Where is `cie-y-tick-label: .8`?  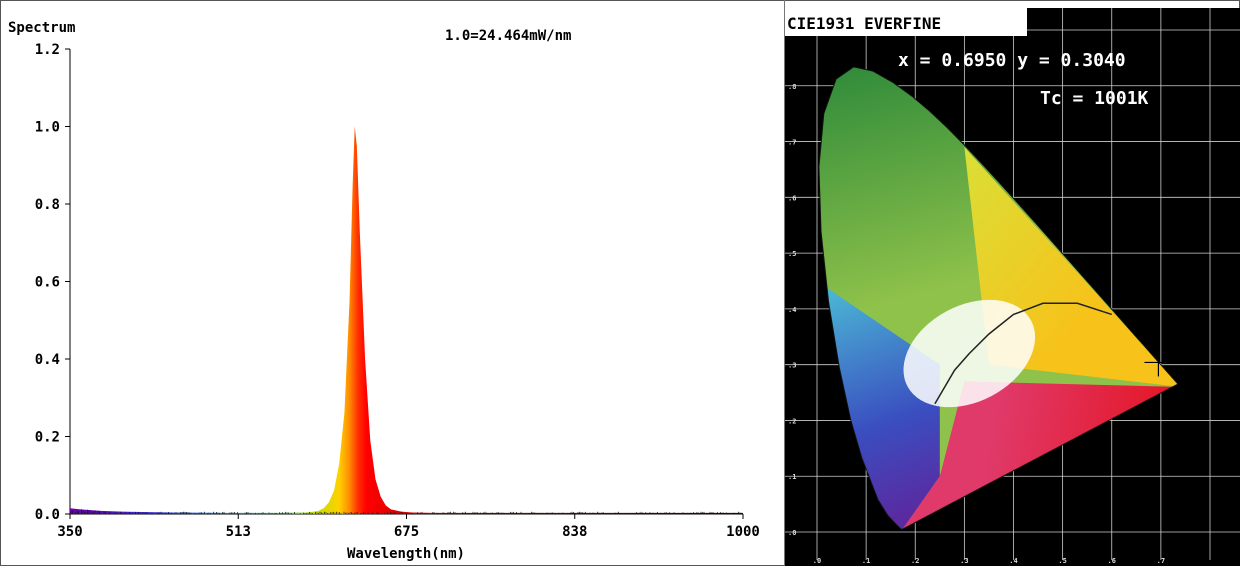
cie-y-tick-label: .8 is located at coordinates (792, 87).